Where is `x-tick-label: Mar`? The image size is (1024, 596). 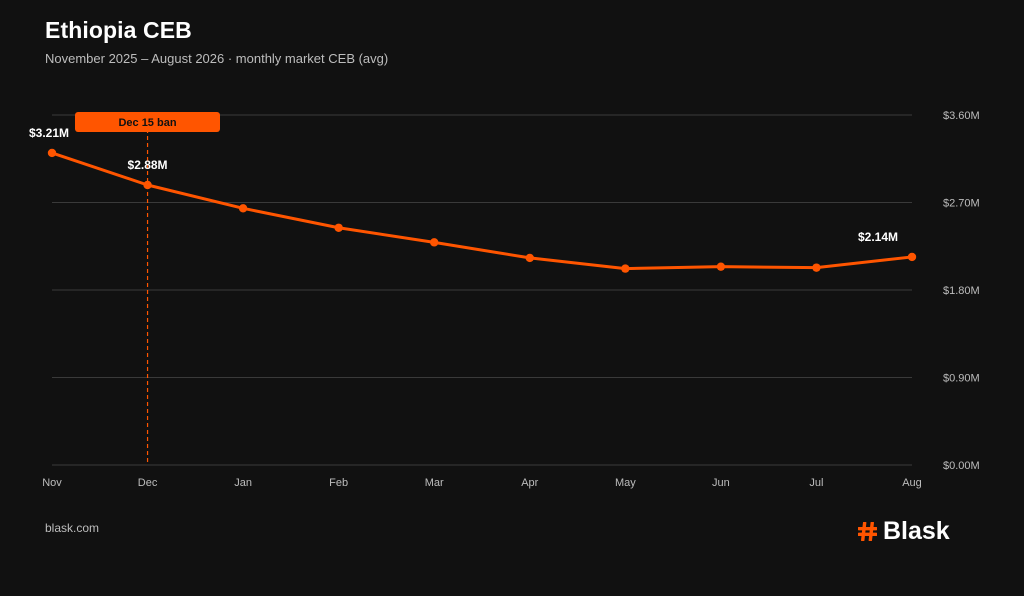 x-tick-label: Mar is located at coordinates (434, 483).